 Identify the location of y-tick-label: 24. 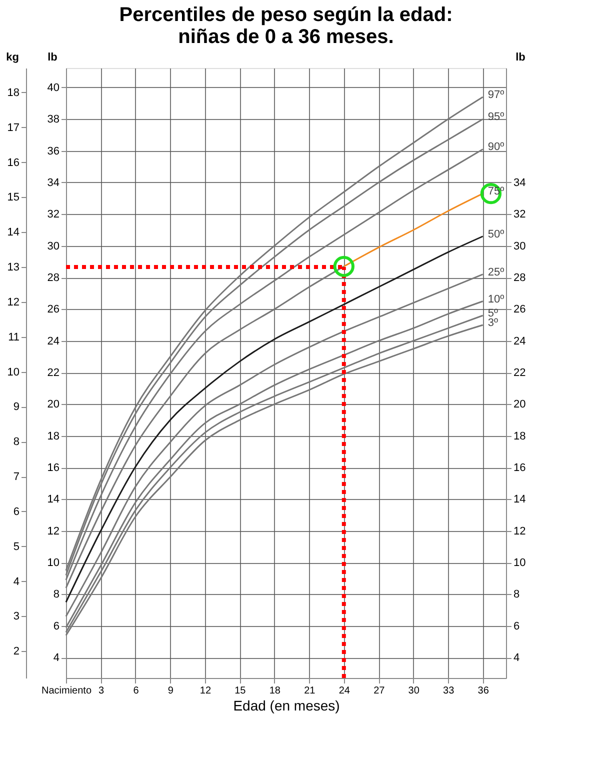
(53, 341).